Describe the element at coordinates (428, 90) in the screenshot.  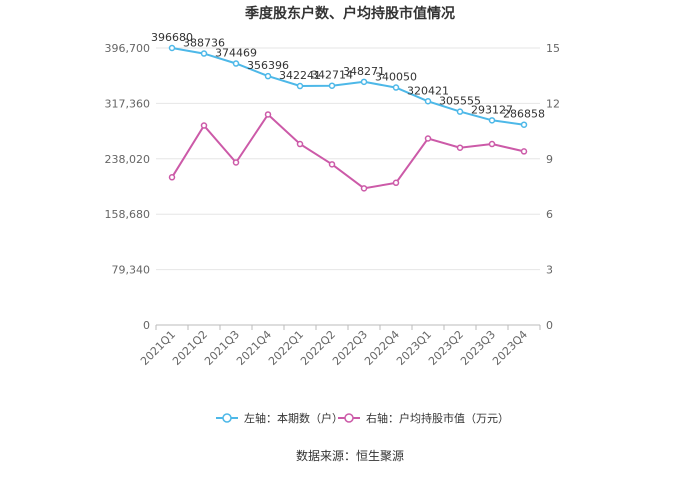
I see `data-label: 320421` at that location.